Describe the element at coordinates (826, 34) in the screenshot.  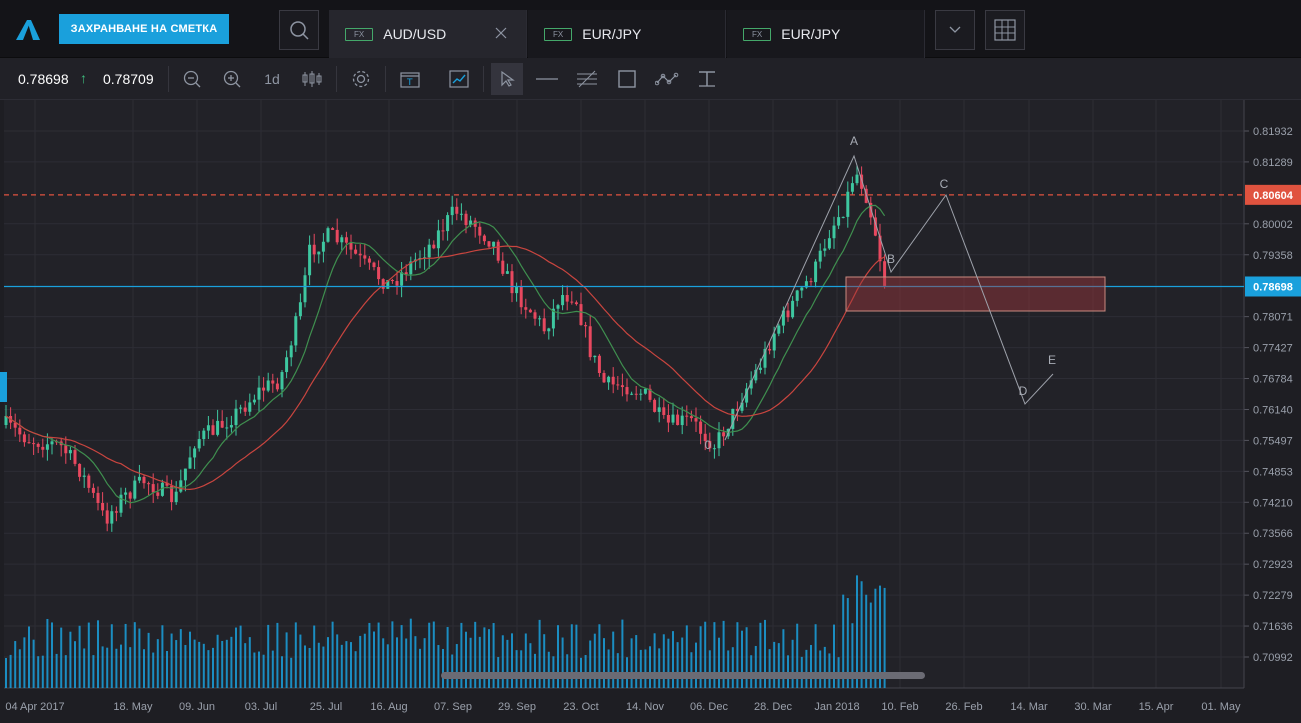
I see `tab-eur-jpy-2: FX EUR/JPY` at that location.